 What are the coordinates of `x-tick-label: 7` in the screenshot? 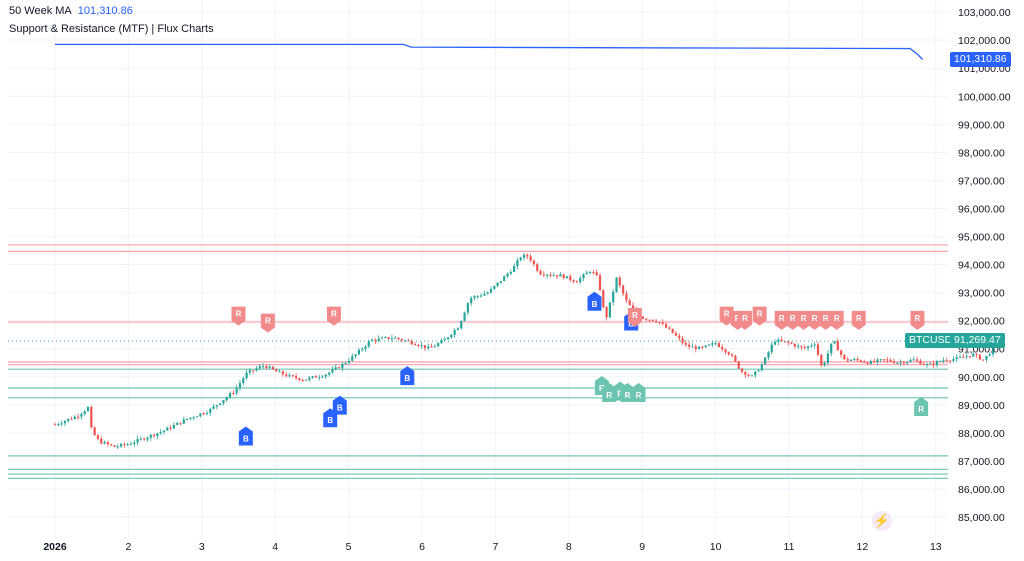 It's located at (495, 547).